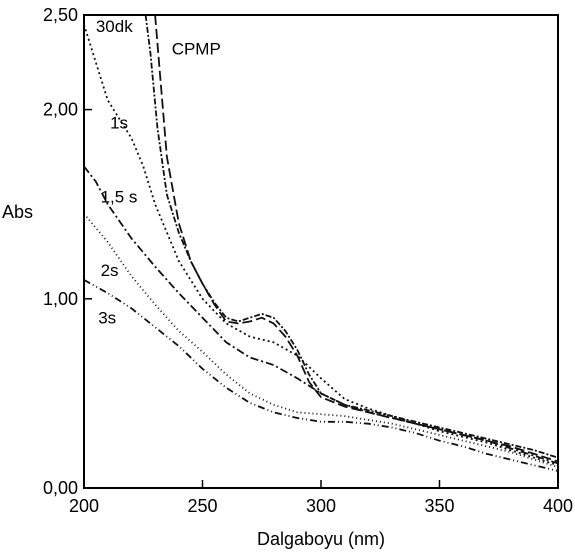 The image size is (575, 556). I want to click on x-tick-label: 300, so click(321, 506).